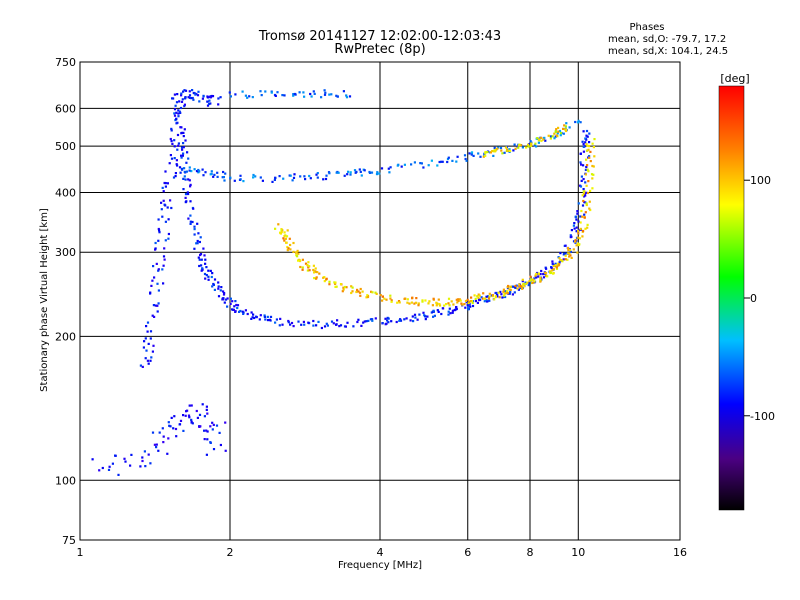 The image size is (800, 600). Describe the element at coordinates (65, 252) in the screenshot. I see `y-tick-label: 300` at that location.